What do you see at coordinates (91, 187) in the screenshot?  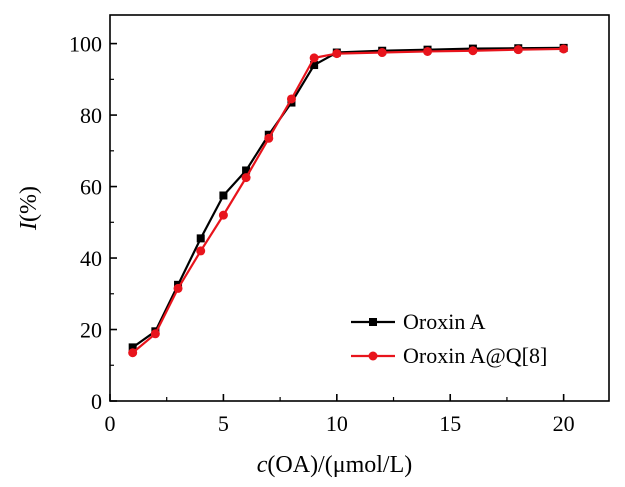 I see `y-tick-label: 60` at bounding box center [91, 187].